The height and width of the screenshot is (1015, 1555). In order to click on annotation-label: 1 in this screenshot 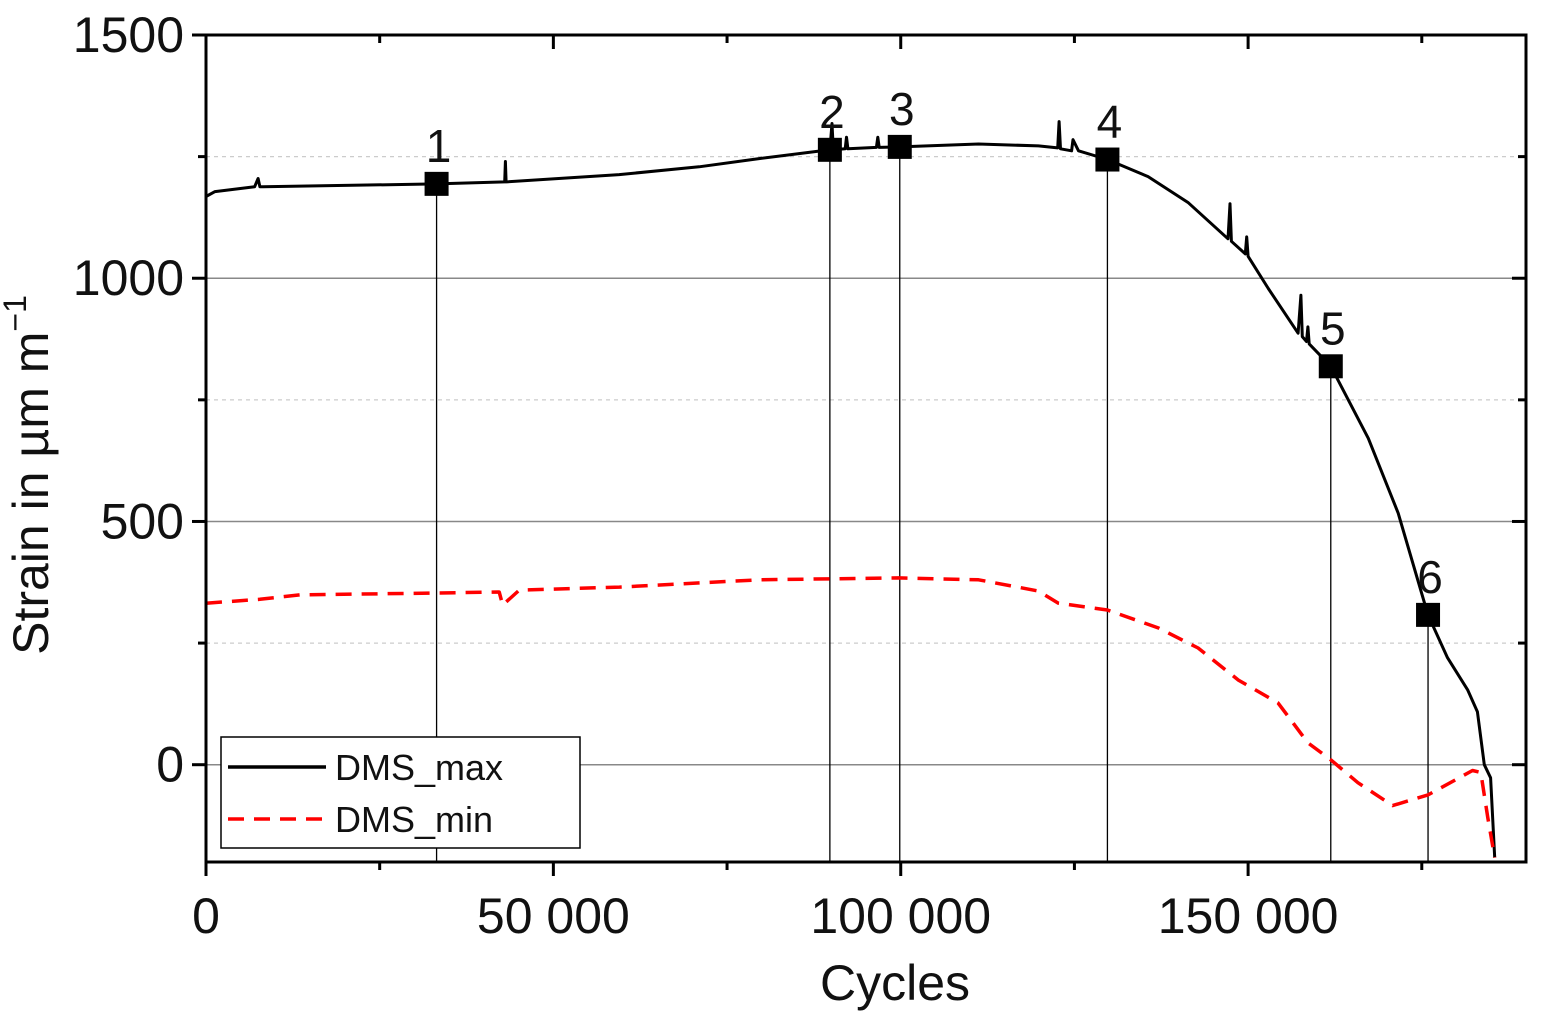, I will do `click(439, 146)`.